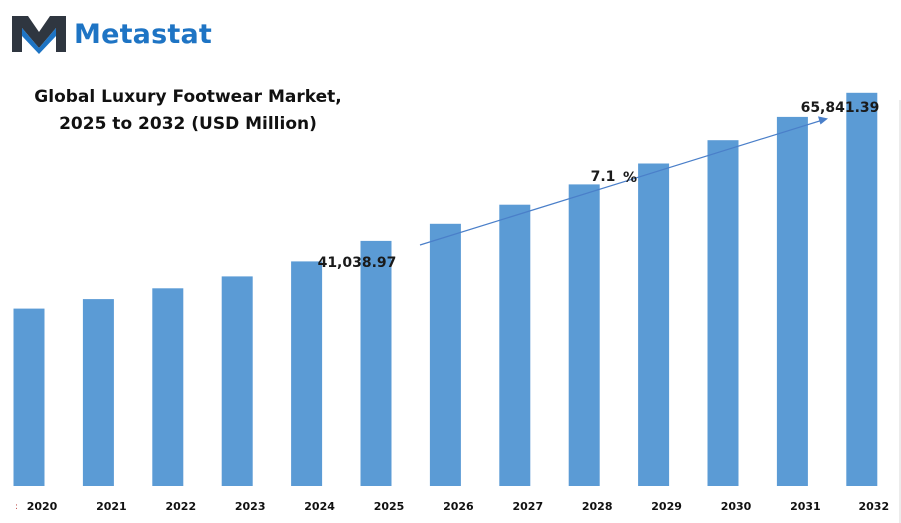 This screenshot has height=523, width=901. I want to click on x-tick-label-2028: 2028, so click(597, 506).